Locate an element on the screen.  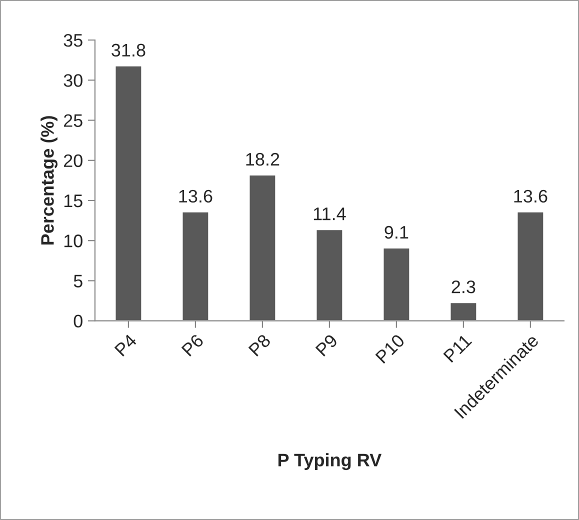
y-tick-label: 0 is located at coordinates (78, 321).